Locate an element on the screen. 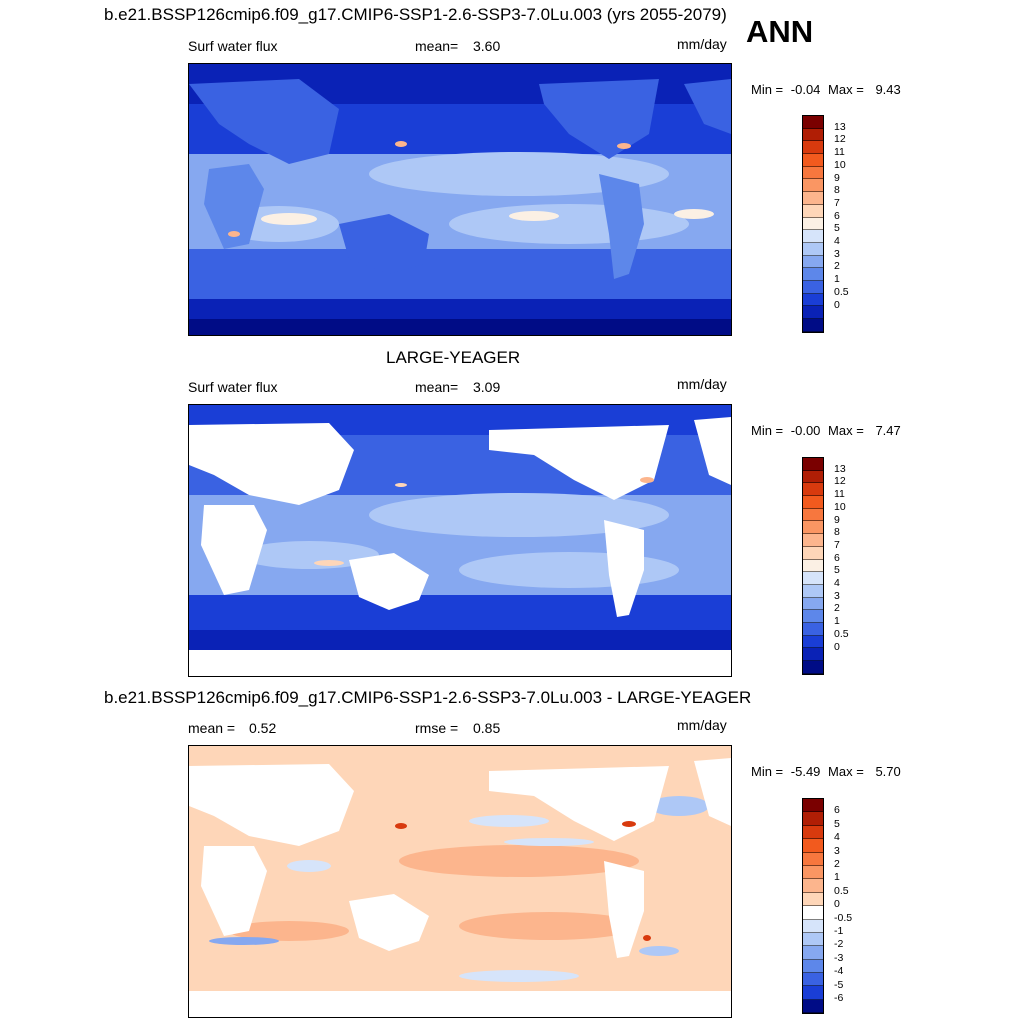 The image size is (1024, 1024). panel2-colorbar-tick-label: 0.5 is located at coordinates (841, 633).